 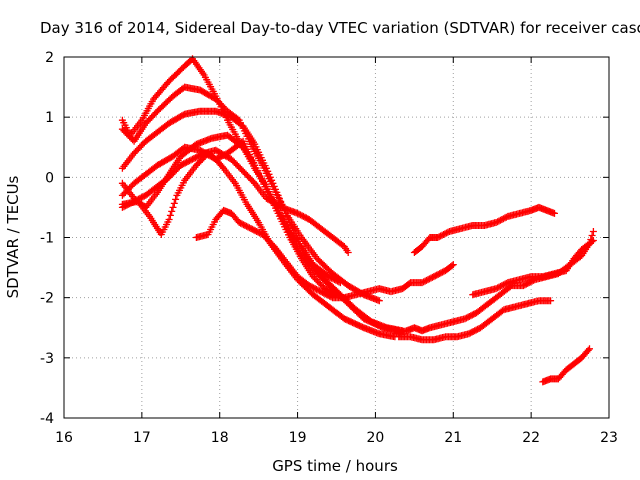 I want to click on y-tick-label: 2, so click(x=49, y=58).